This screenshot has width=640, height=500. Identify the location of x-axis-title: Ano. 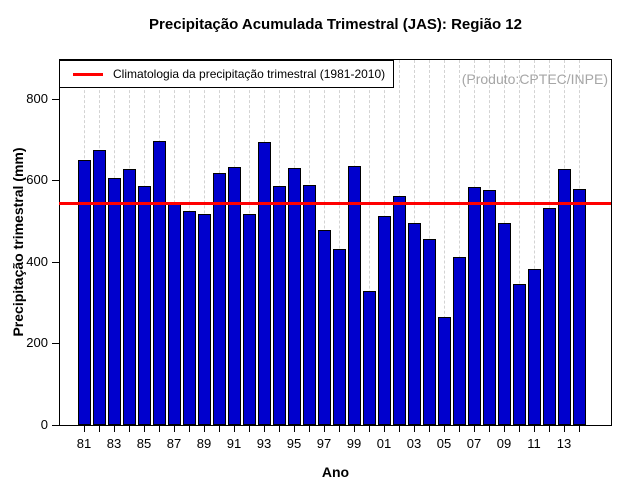
(335, 472).